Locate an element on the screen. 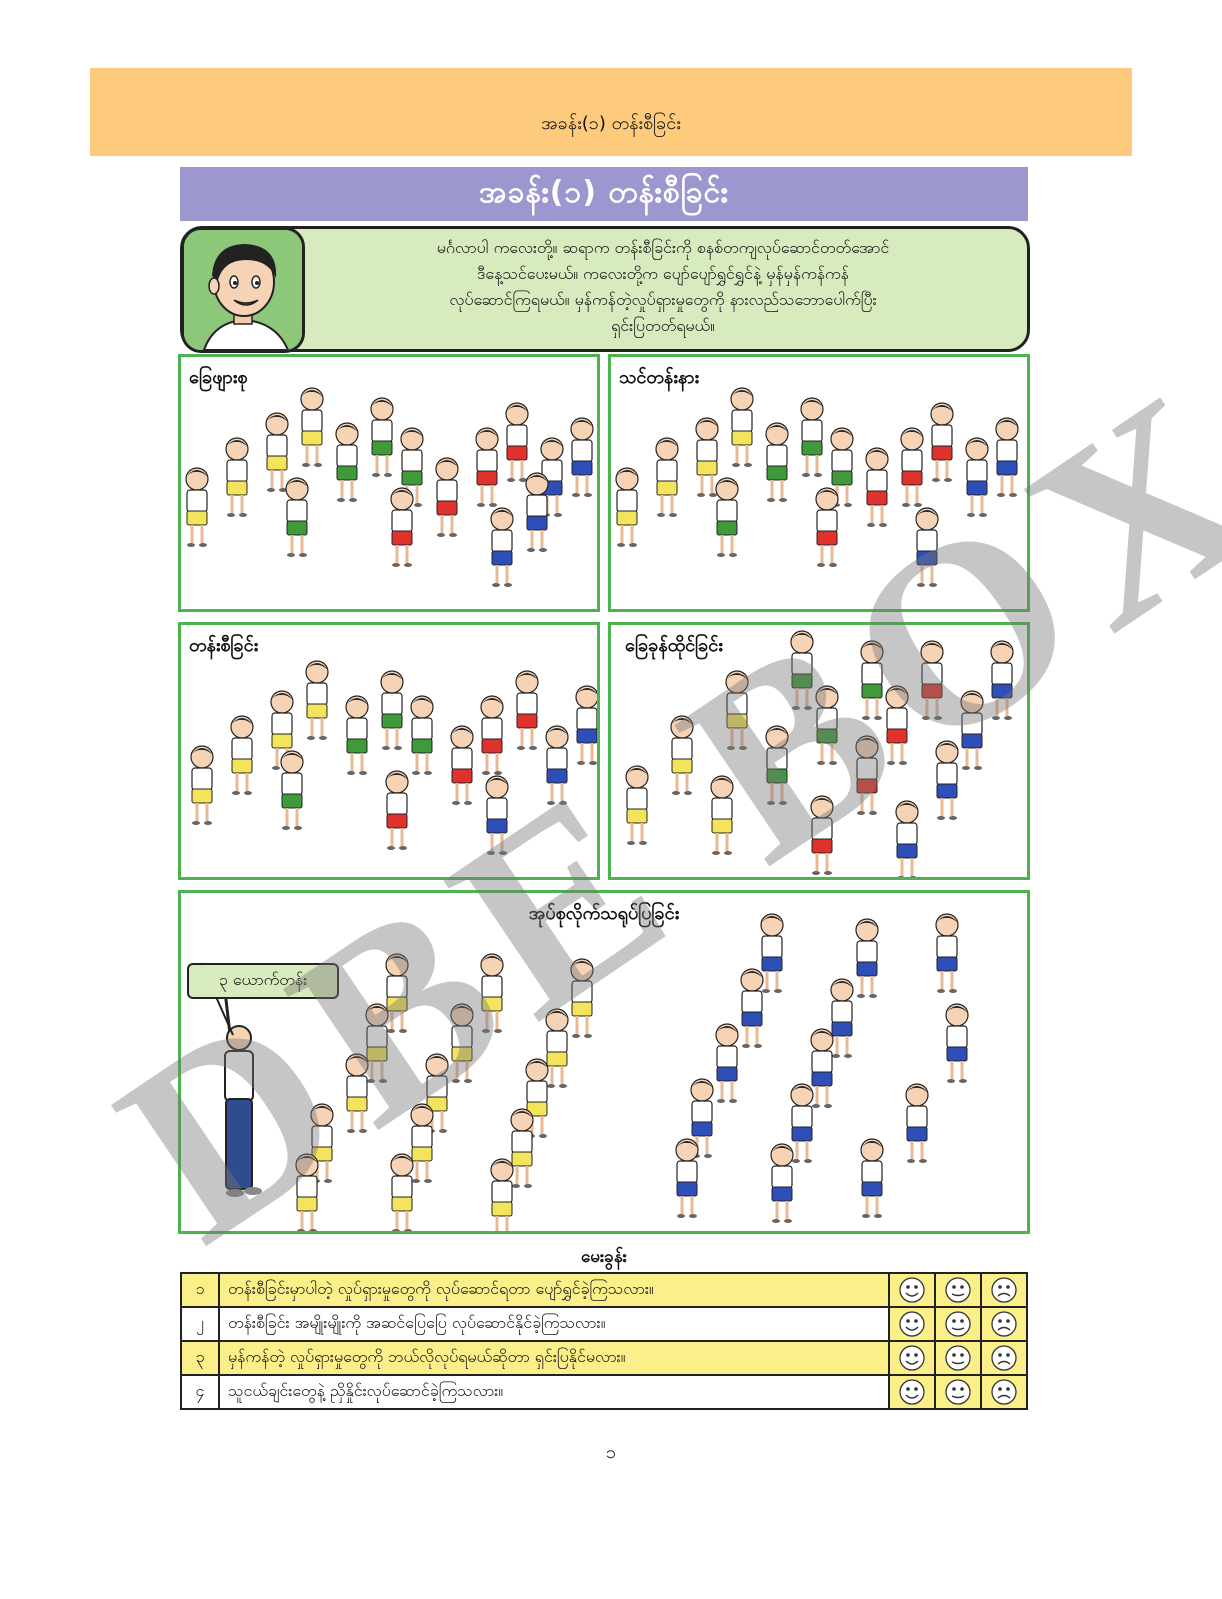 The image size is (1222, 1599). question-number: ၁ is located at coordinates (200, 1290).